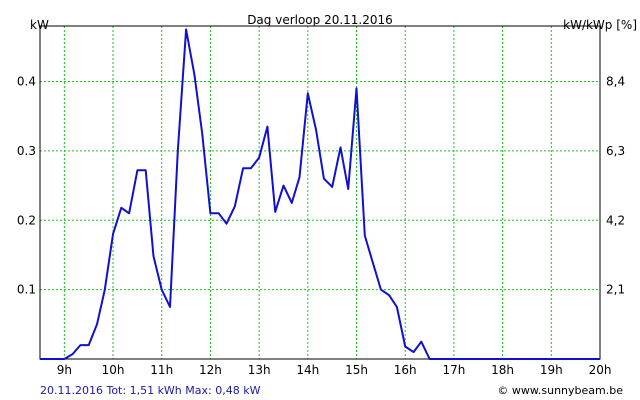 This screenshot has width=640, height=400. Describe the element at coordinates (26, 290) in the screenshot. I see `y-tick-label-left: 0.1` at that location.